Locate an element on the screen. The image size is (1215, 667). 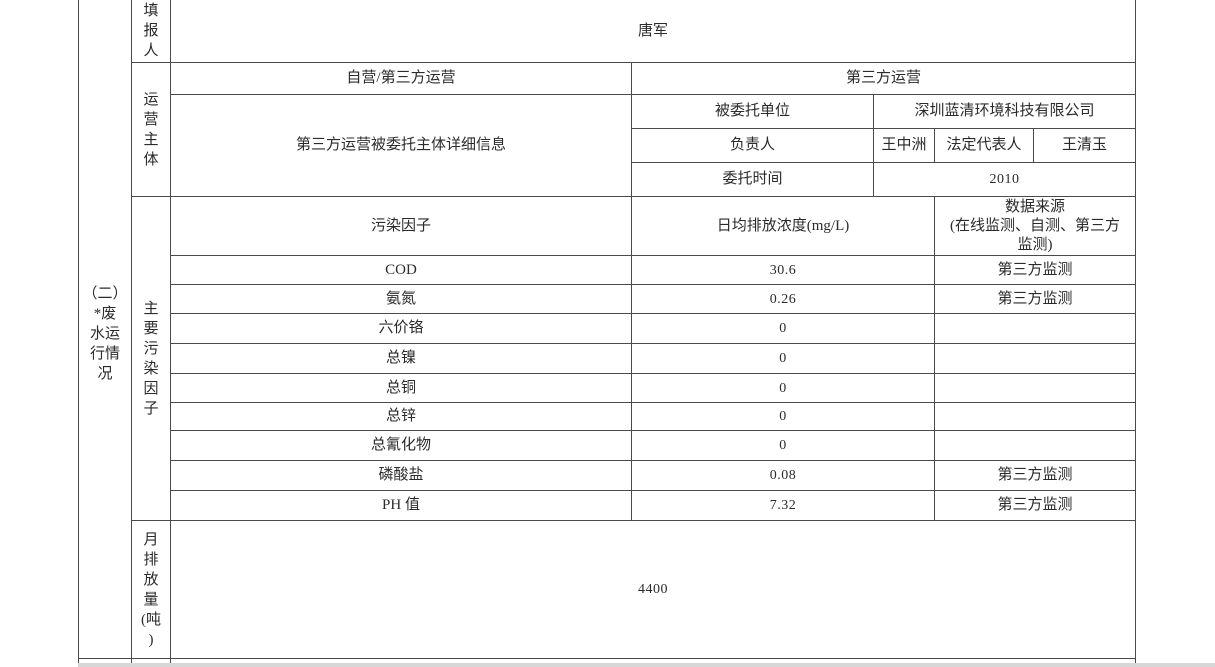
entrust-time-value-cell: 2010 is located at coordinates (1004, 179).